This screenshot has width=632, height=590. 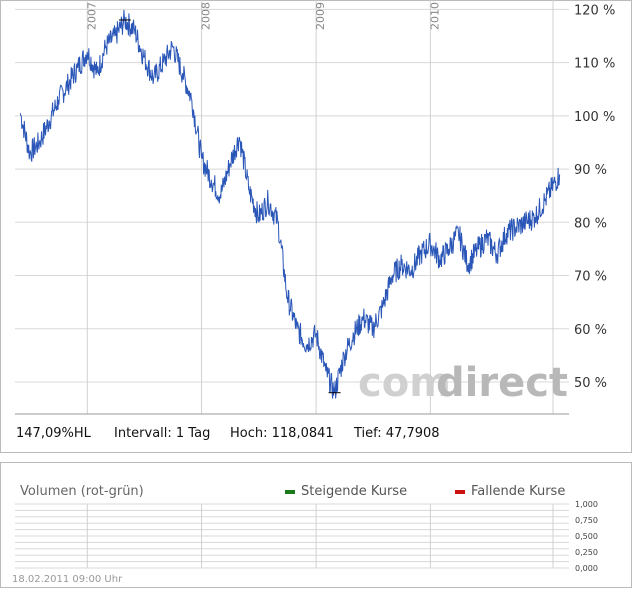 What do you see at coordinates (91, 16) in the screenshot?
I see `x-tick-label: 2007` at bounding box center [91, 16].